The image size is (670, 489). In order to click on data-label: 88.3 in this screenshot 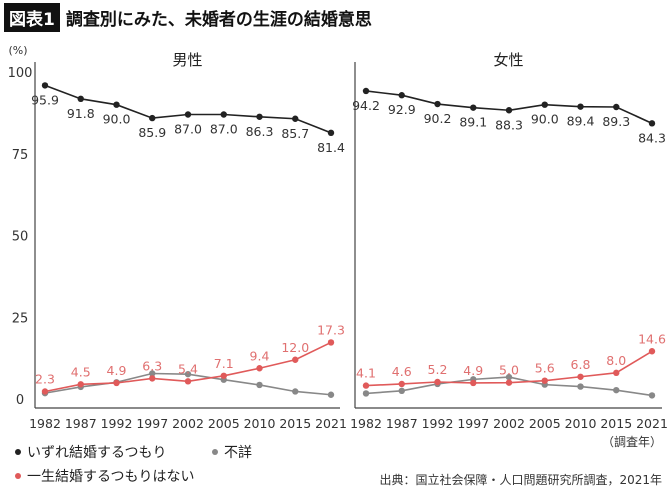, I will do `click(509, 124)`.